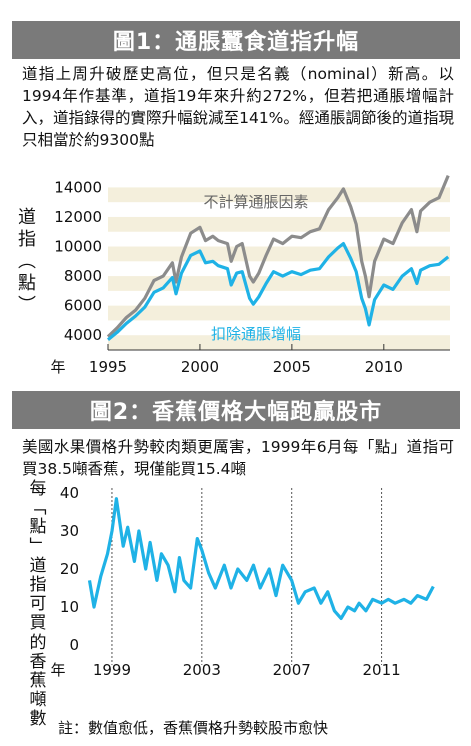 This screenshot has height=746, width=471. What do you see at coordinates (38, 489) in the screenshot?
I see `figure2-ylabel-char: 每` at bounding box center [38, 489].